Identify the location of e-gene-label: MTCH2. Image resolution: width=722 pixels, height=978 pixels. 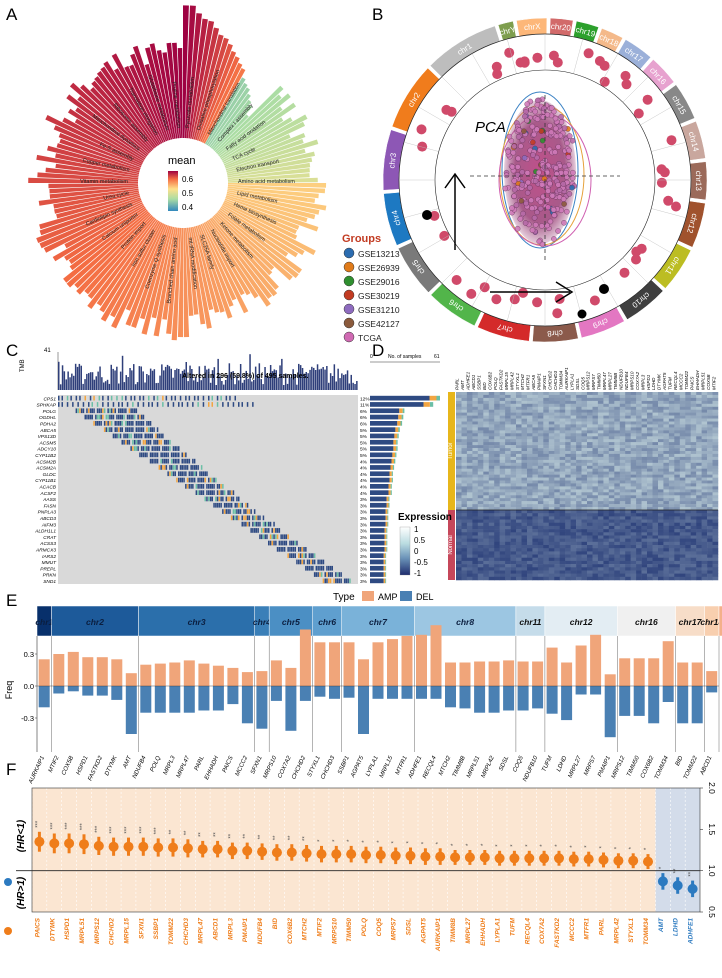
(445, 766).